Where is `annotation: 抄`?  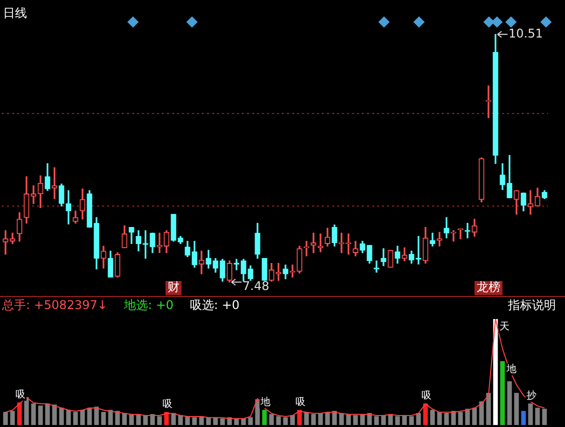
annotation: 抄 is located at coordinates (531, 395).